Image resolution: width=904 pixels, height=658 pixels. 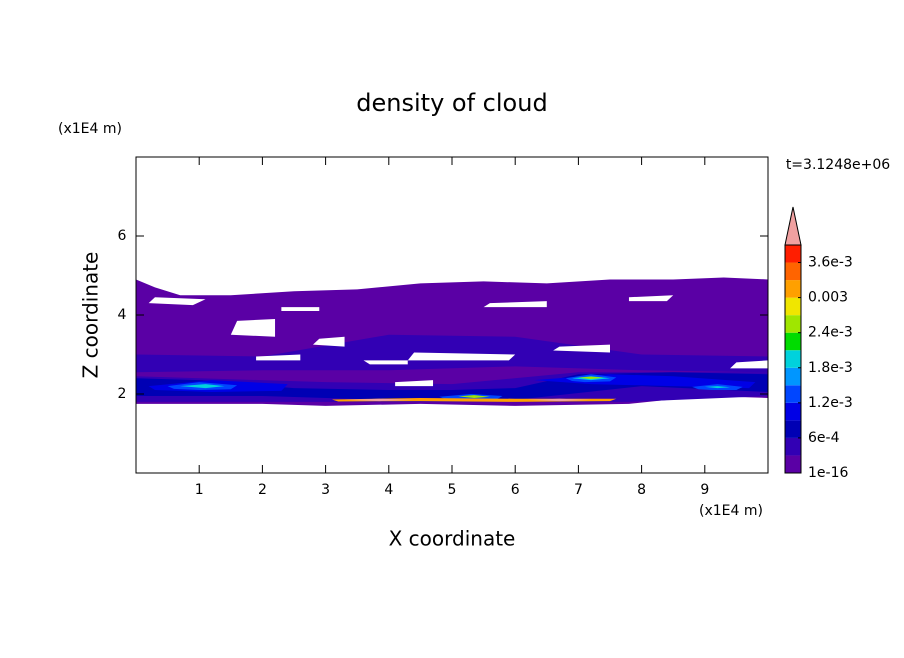 What do you see at coordinates (818, 343) in the screenshot?
I see `colorbar: 1e-16 6e-4 1.2e-3 1.8e-3 2.4e-3 0.003 3.6e-3` at bounding box center [818, 343].